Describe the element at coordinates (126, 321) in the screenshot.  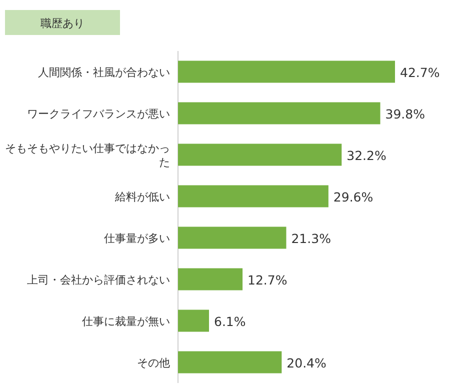
I see `y-tick-label: 仕事に裁量が無い` at that location.